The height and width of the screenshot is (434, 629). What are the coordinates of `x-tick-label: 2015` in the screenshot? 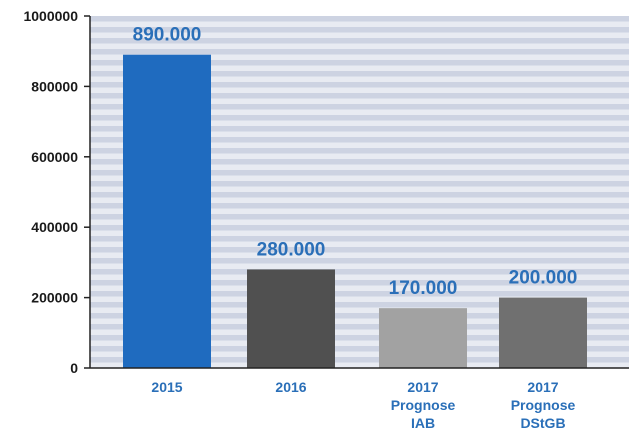 It's located at (166, 387).